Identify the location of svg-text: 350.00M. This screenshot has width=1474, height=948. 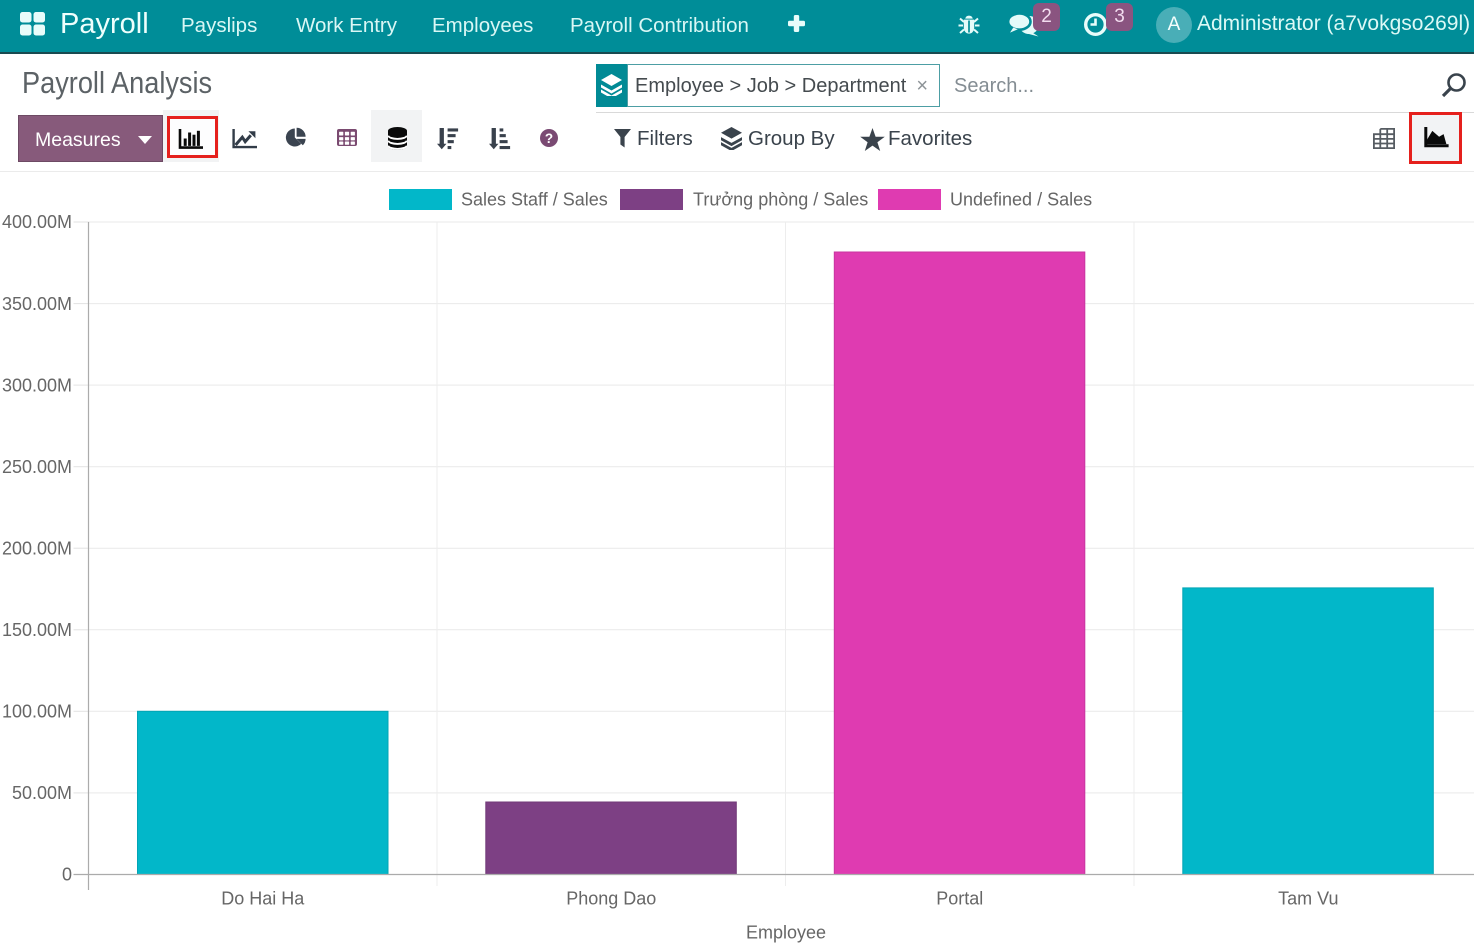
(37, 304).